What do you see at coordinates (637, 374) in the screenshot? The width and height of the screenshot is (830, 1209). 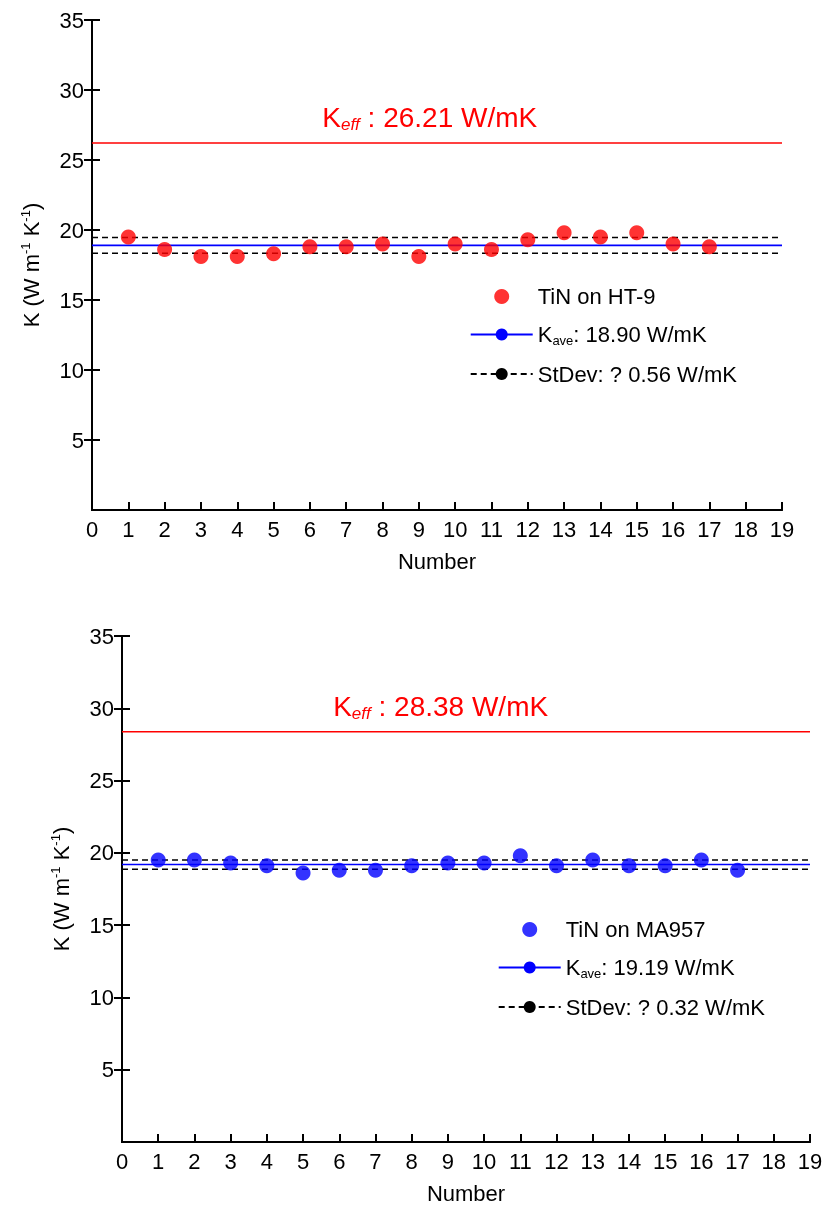 I see `legend-label: StDev: ? 0.56 W/mK` at bounding box center [637, 374].